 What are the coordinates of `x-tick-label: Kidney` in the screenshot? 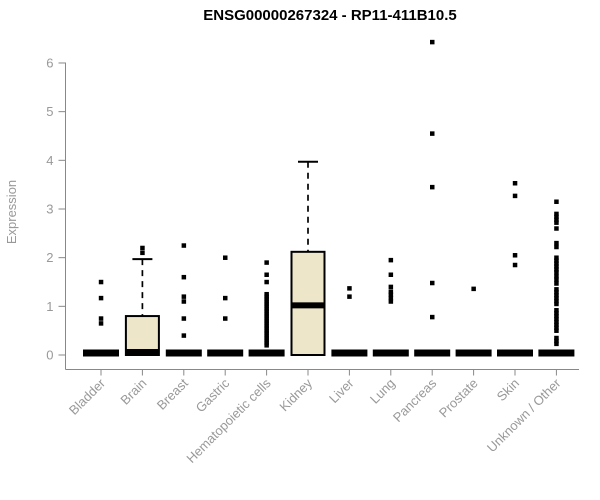 It's located at (295, 394).